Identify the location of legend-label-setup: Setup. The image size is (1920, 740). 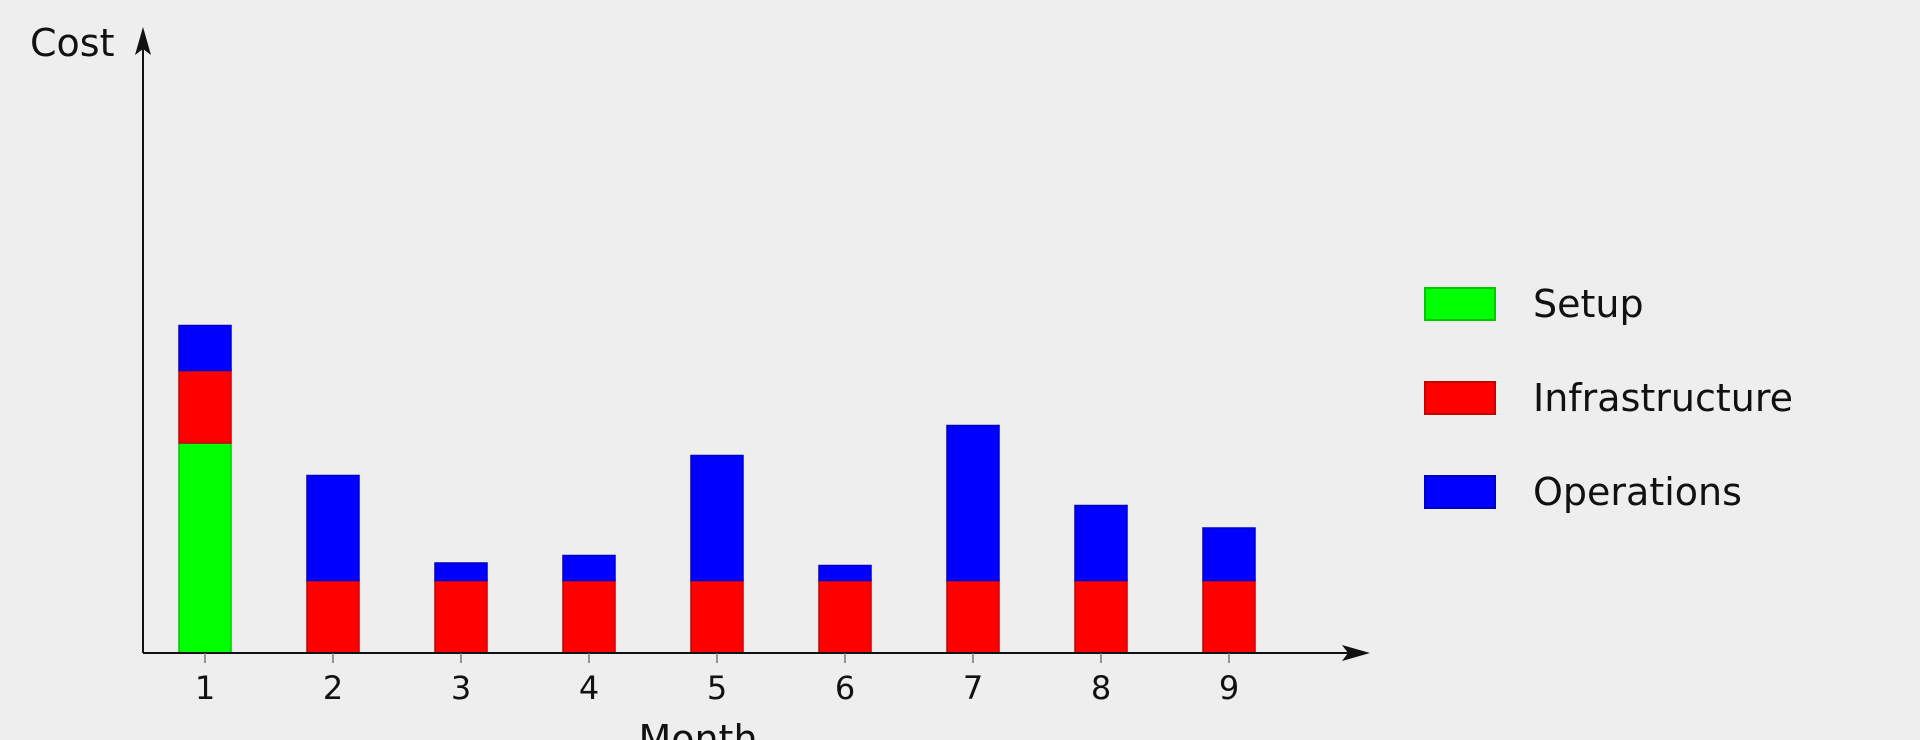
(1588, 304).